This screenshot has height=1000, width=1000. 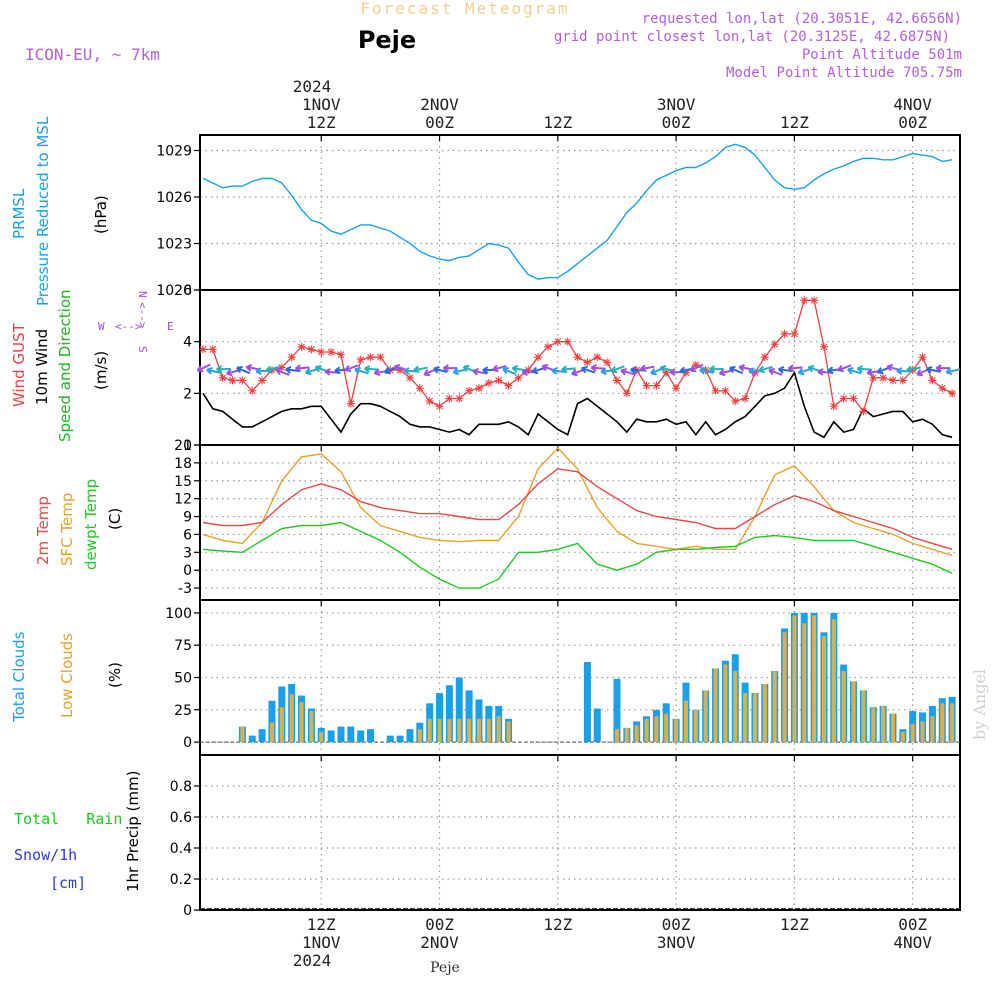 I want to click on y-tick-label: 21, so click(x=183, y=446).